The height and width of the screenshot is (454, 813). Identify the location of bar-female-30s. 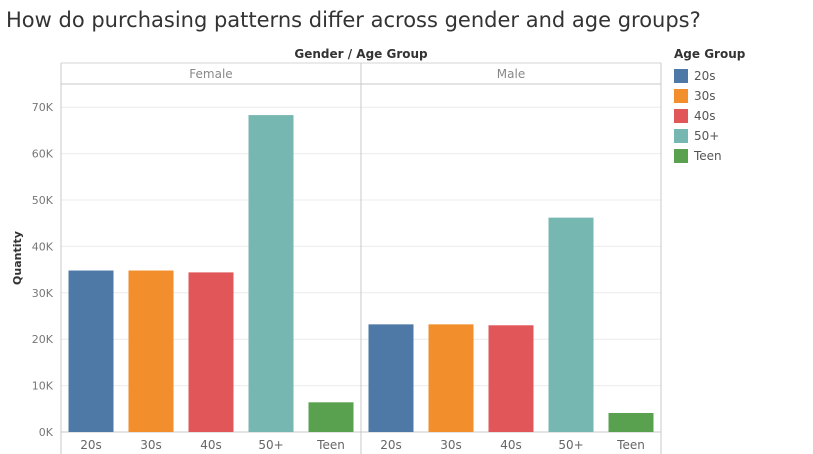
(151, 351).